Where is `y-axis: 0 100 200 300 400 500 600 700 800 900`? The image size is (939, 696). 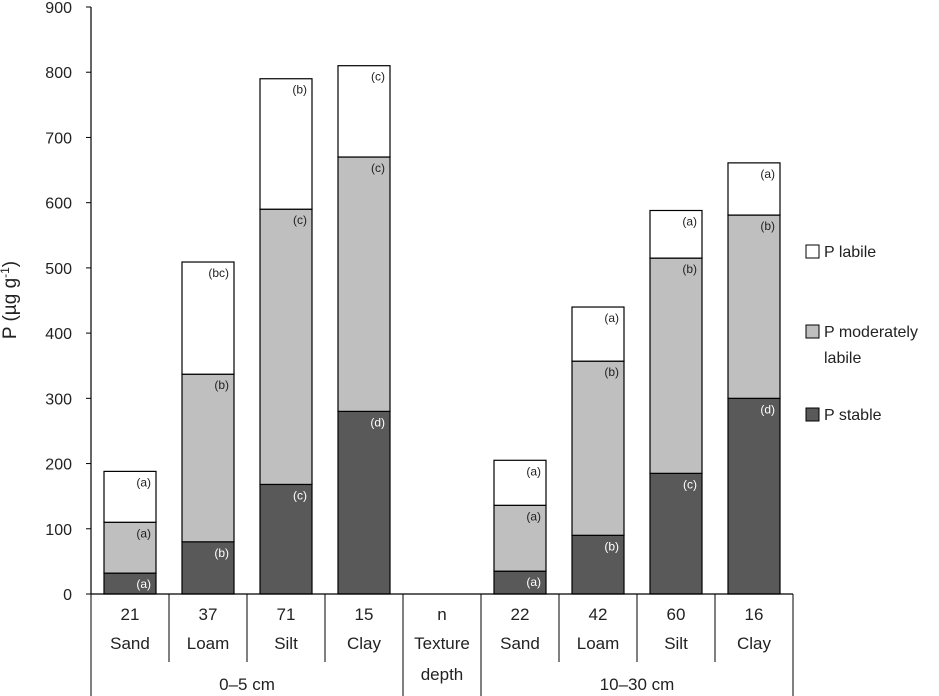 y-axis: 0 100 200 300 400 500 600 700 800 900 is located at coordinates (68, 302).